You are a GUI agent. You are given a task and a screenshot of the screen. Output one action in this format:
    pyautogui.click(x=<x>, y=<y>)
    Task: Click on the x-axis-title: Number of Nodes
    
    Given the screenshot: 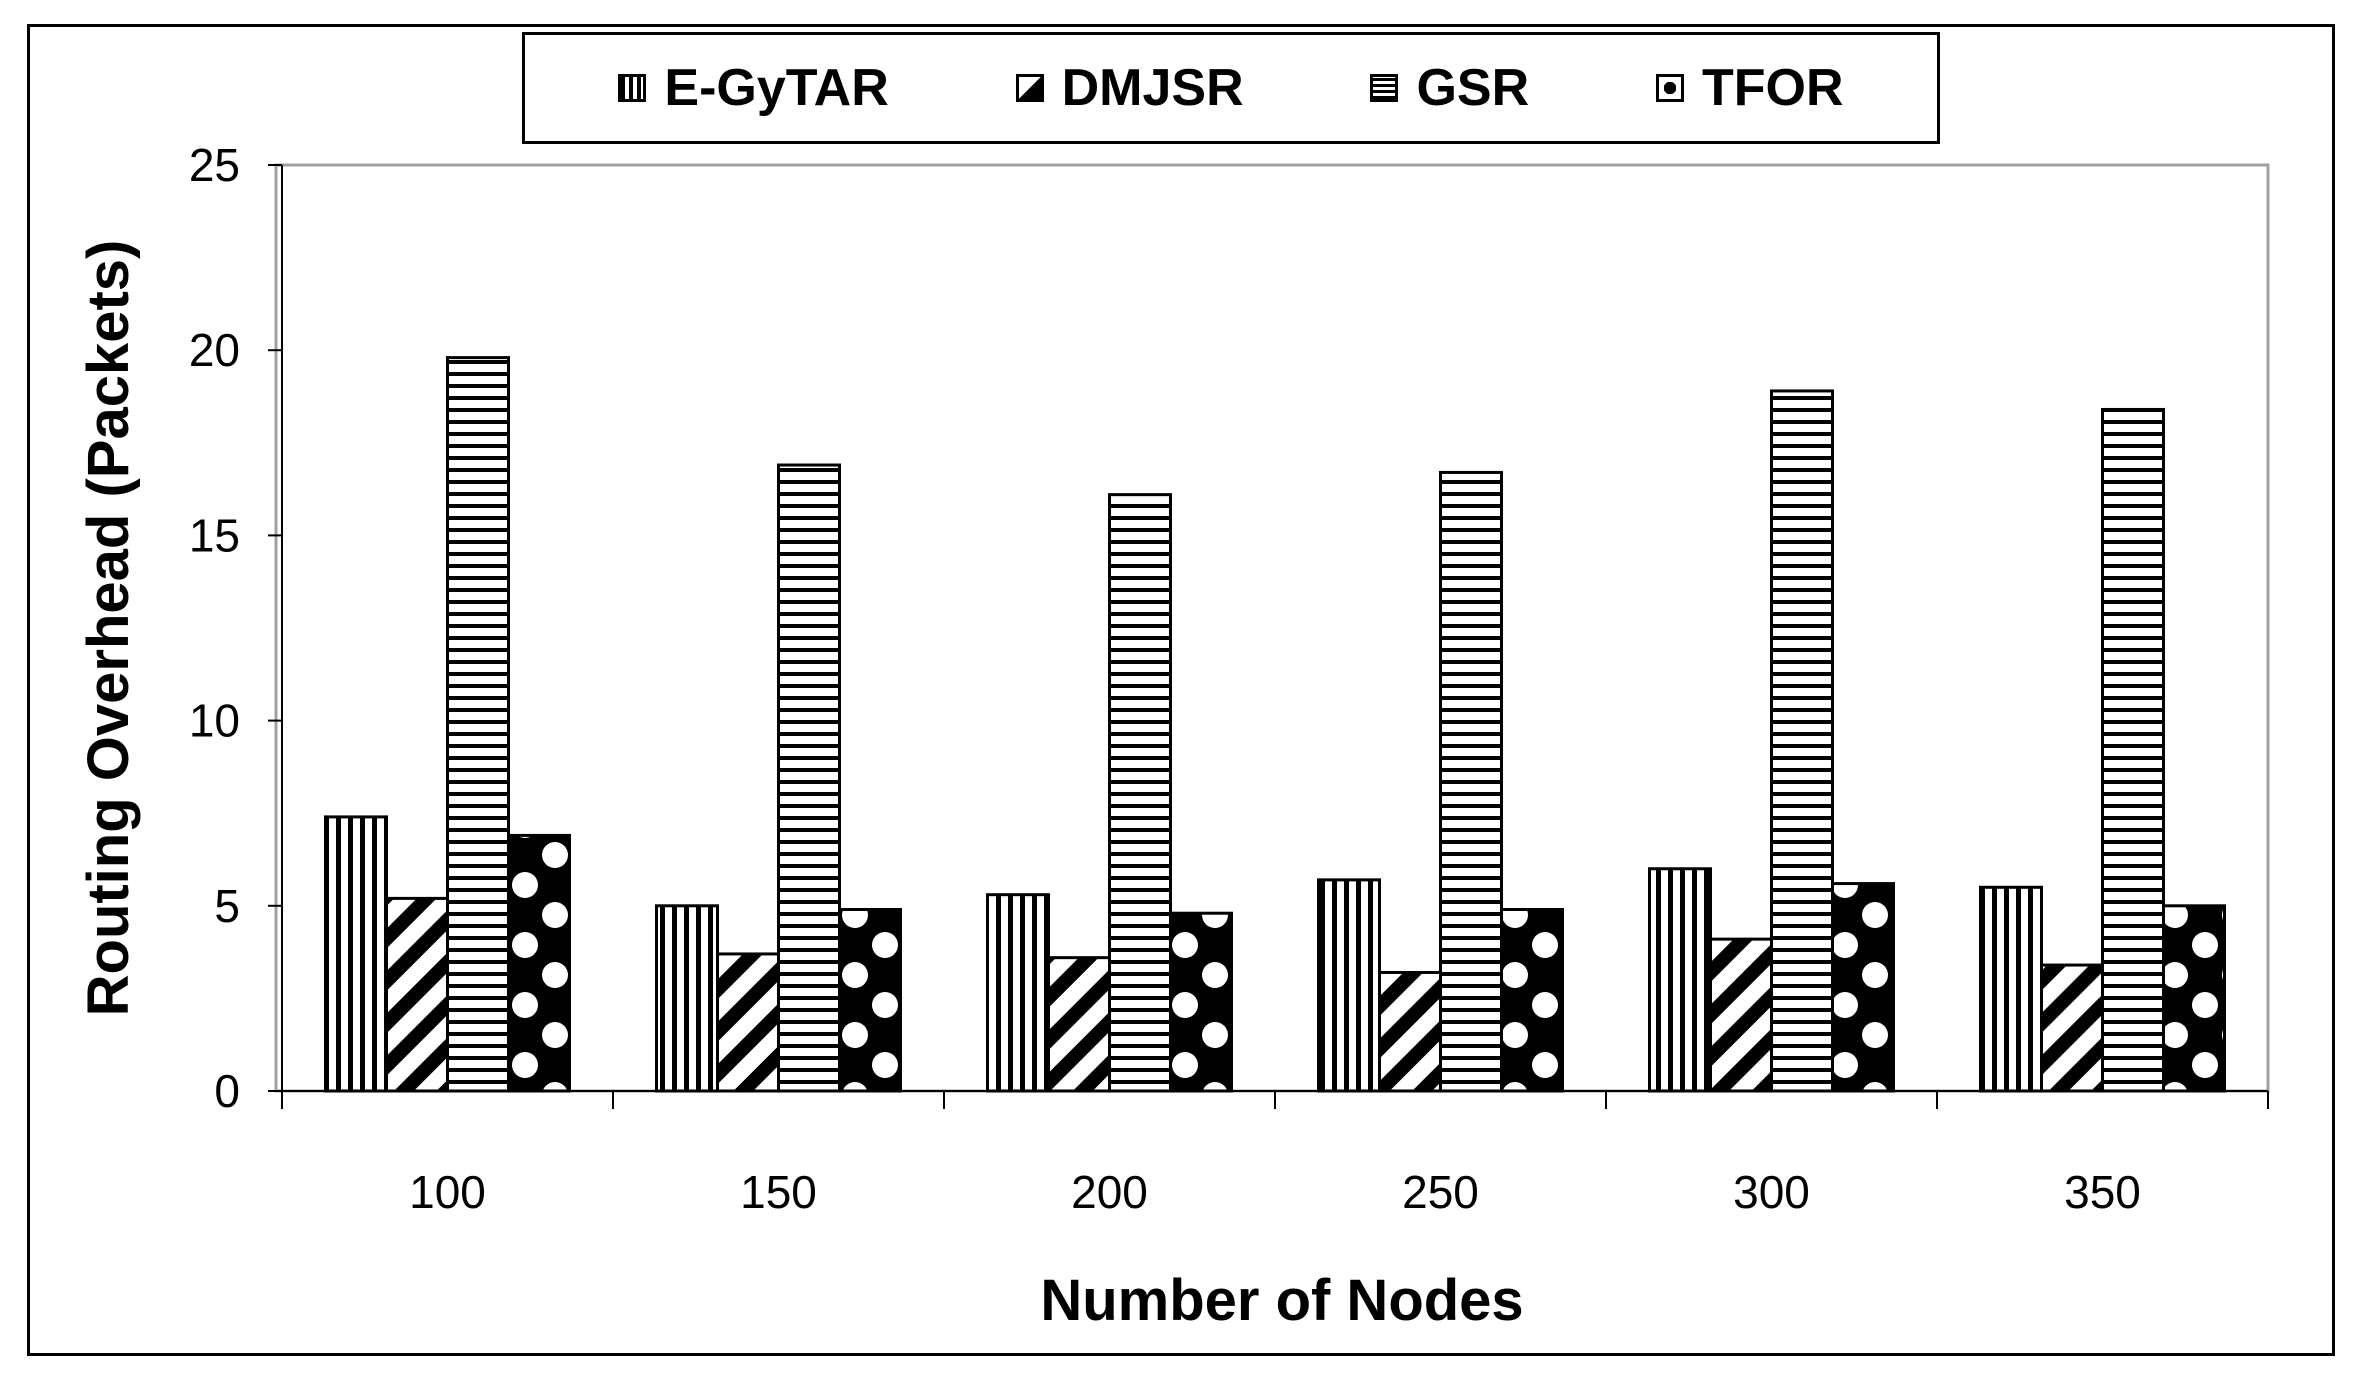 What is the action you would take?
    pyautogui.click(x=1281, y=1300)
    